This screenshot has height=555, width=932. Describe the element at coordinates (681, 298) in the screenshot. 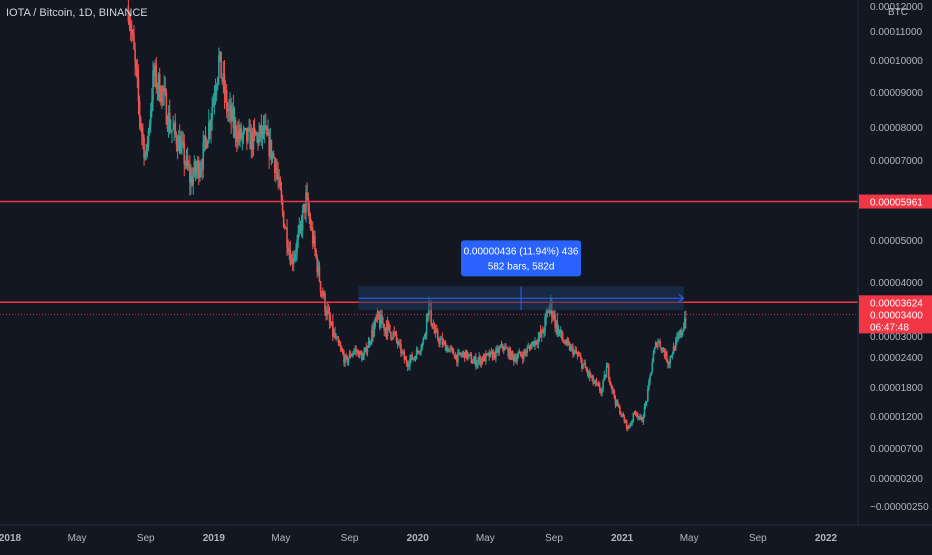

I see `measure-arrow-head-icon` at that location.